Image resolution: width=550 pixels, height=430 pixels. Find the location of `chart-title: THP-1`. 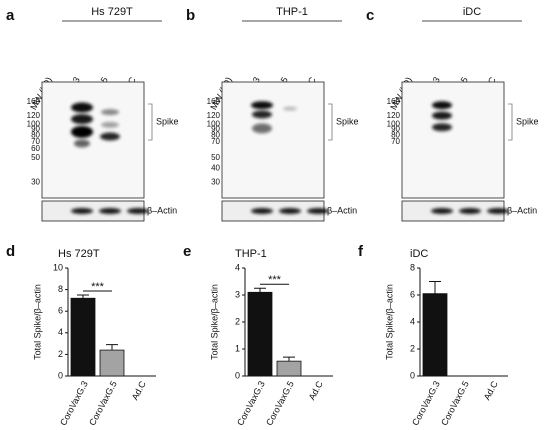

chart-title: THP-1 is located at coordinates (251, 254).